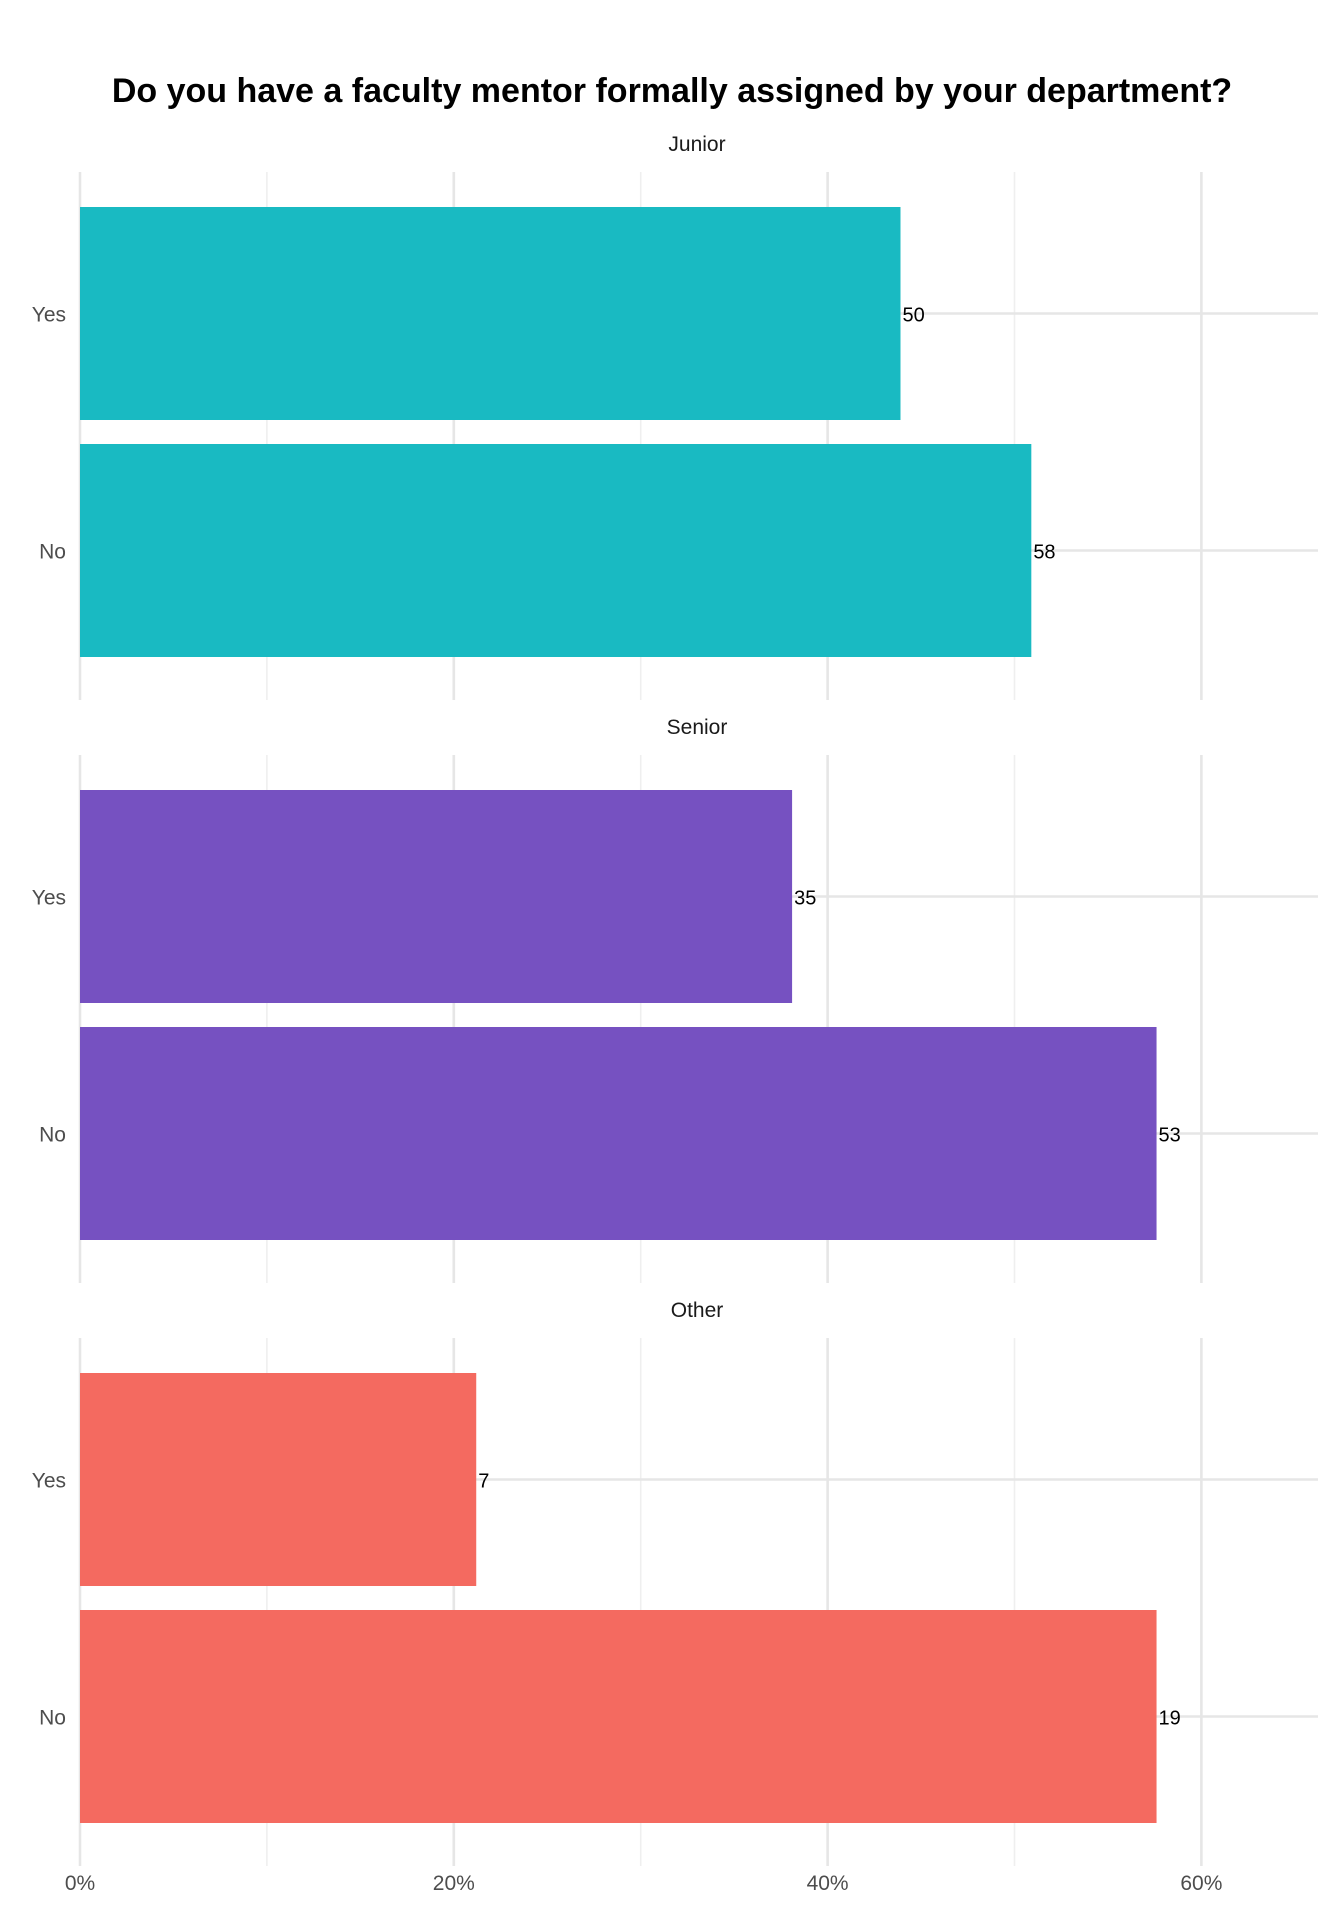 Image resolution: width=1344 pixels, height=1920 pixels. I want to click on data-label: 50, so click(913, 316).